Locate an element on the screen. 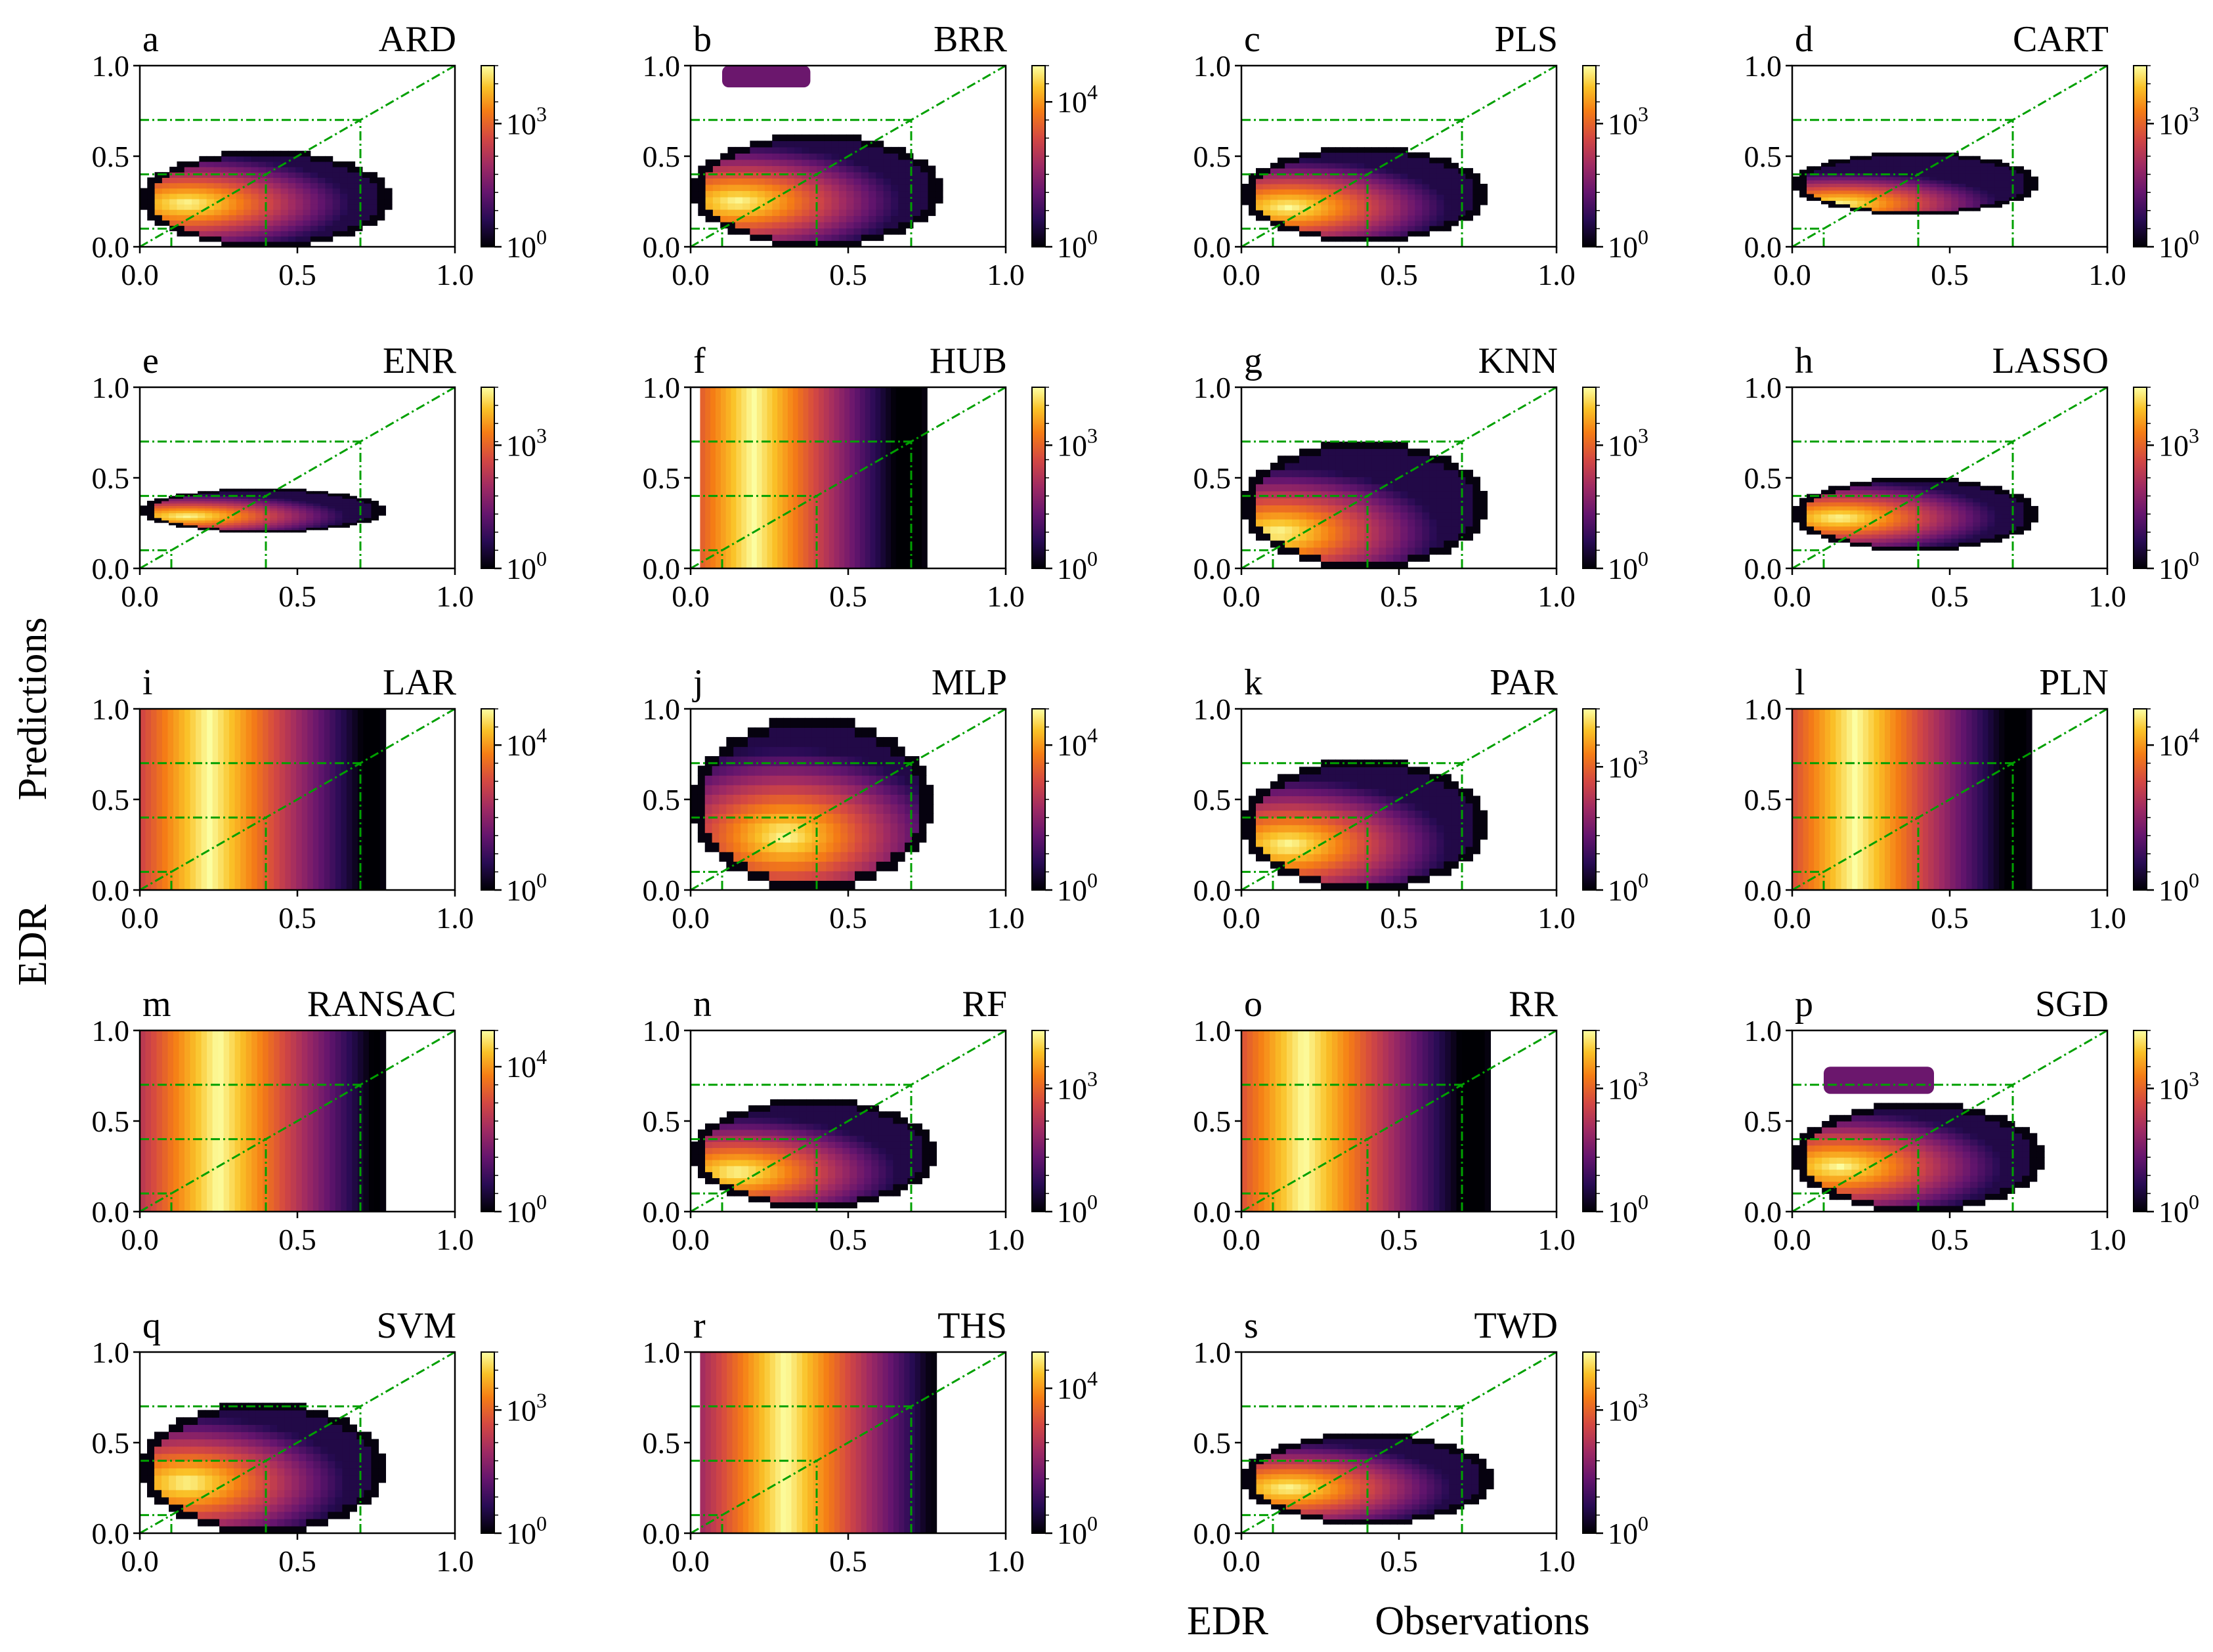  colorbar-label: 10³ is located at coordinates (526, 121).